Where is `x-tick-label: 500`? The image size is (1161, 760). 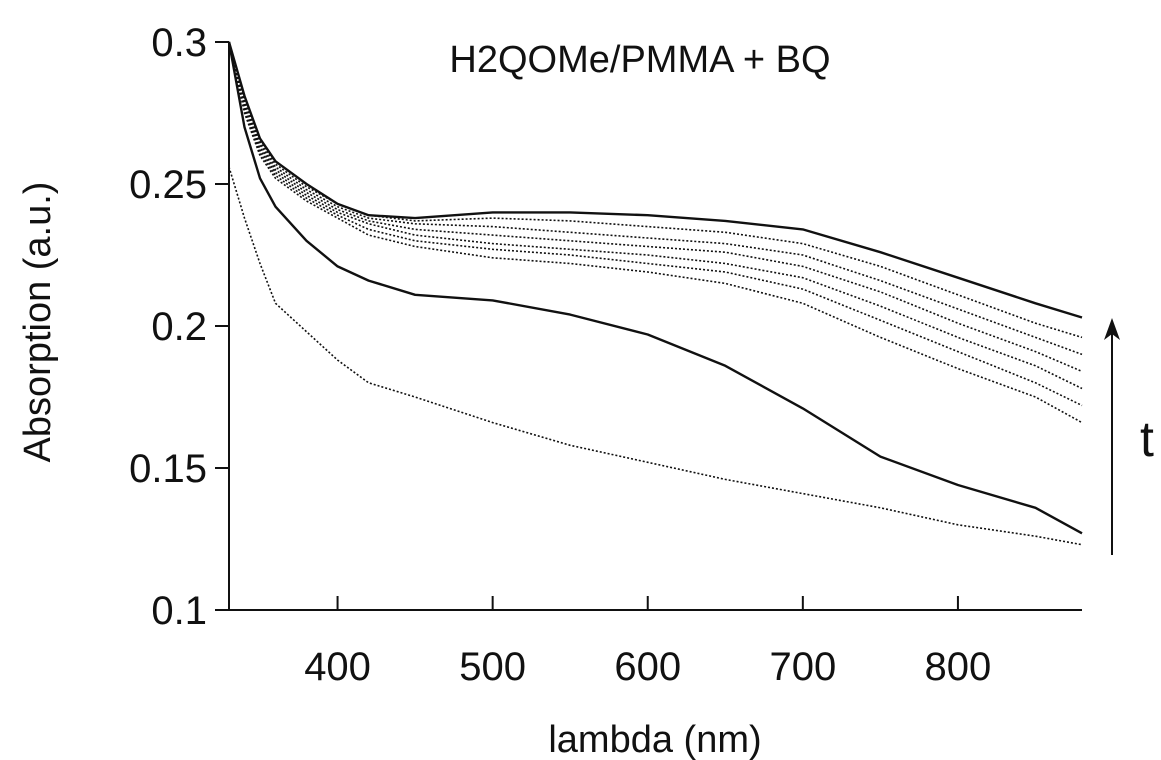
x-tick-label: 500 is located at coordinates (492, 667).